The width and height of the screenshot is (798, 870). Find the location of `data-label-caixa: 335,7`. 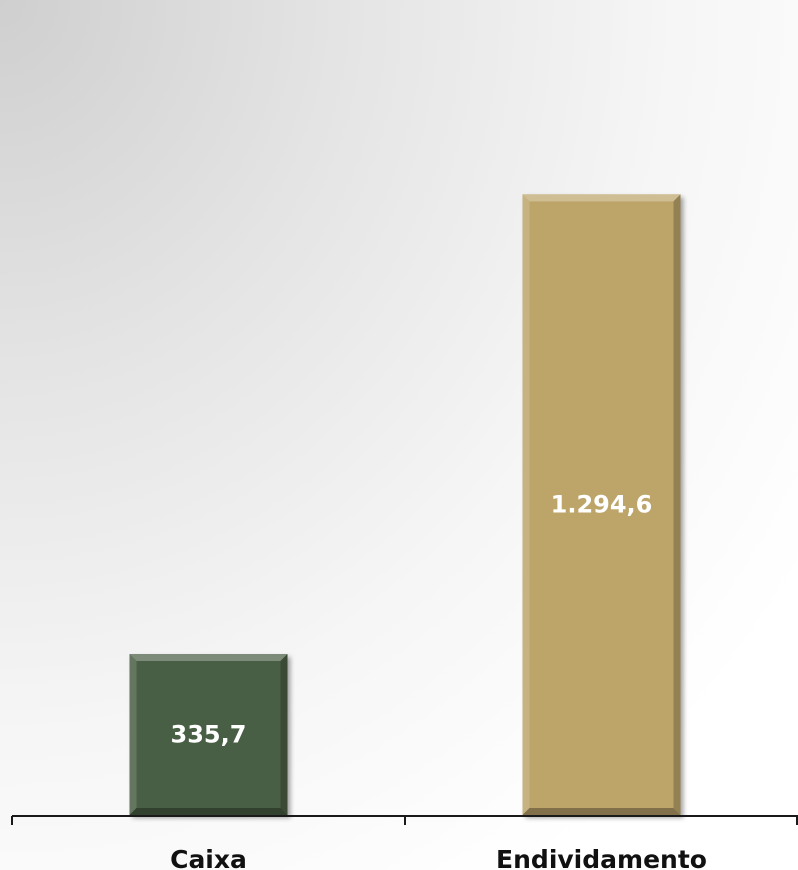

data-label-caixa: 335,7 is located at coordinates (209, 735).